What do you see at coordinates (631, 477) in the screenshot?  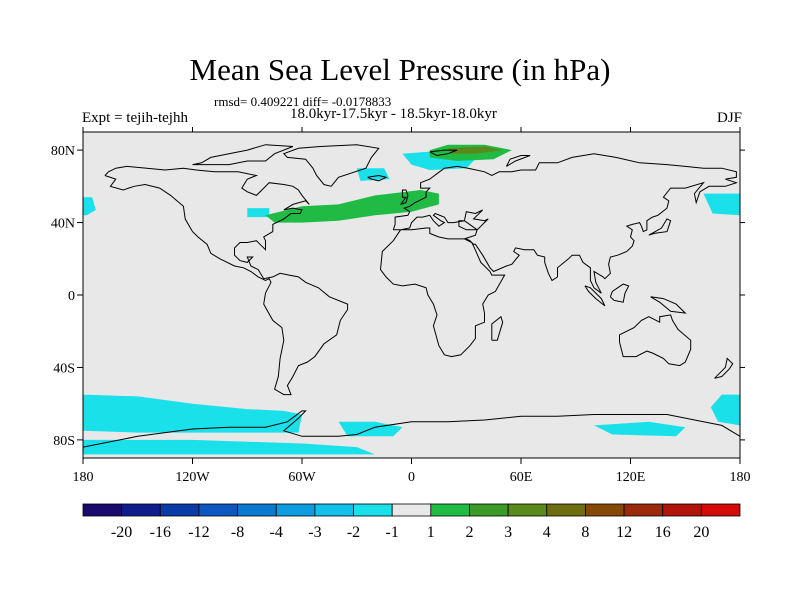 I see `lon-tick-label: 120E` at bounding box center [631, 477].